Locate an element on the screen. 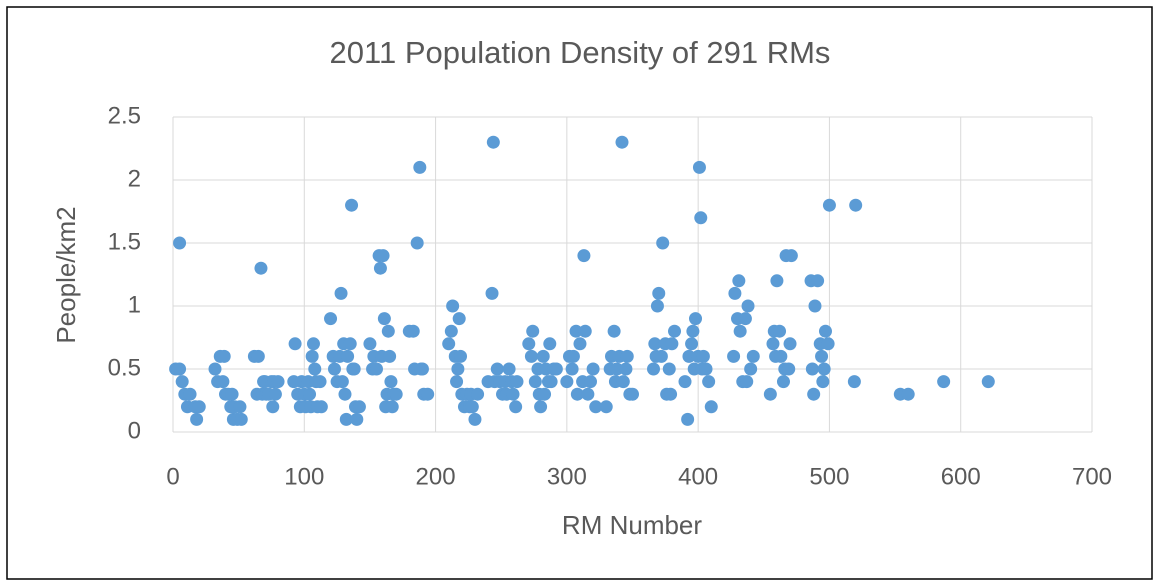 The width and height of the screenshot is (1159, 586). chart-title: 2011 Population Density of 291 RMs is located at coordinates (580, 52).